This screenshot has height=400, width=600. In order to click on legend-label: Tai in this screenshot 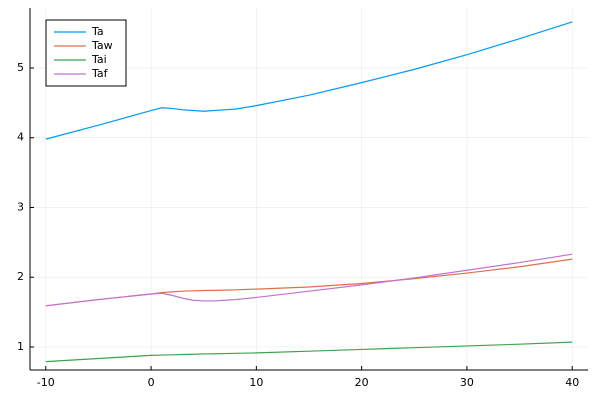, I will do `click(99, 59)`.